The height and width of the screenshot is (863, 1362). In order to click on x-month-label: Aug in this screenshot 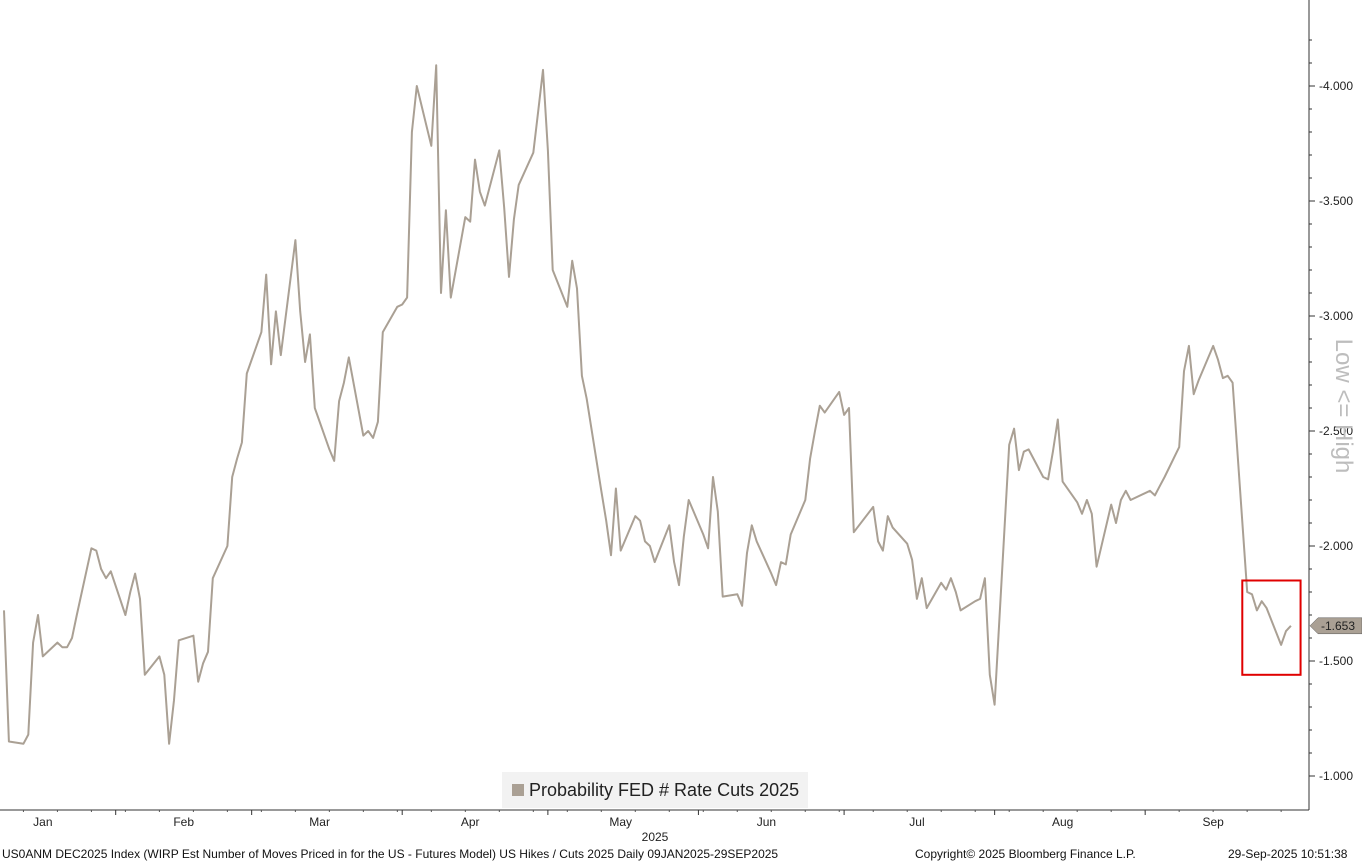, I will do `click(1062, 822)`.